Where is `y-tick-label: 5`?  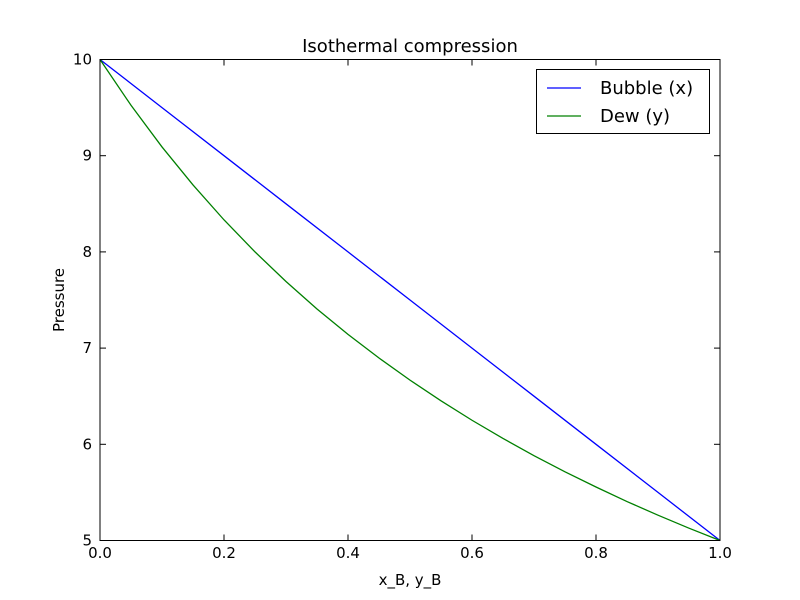
y-tick-label: 5 is located at coordinates (87, 541).